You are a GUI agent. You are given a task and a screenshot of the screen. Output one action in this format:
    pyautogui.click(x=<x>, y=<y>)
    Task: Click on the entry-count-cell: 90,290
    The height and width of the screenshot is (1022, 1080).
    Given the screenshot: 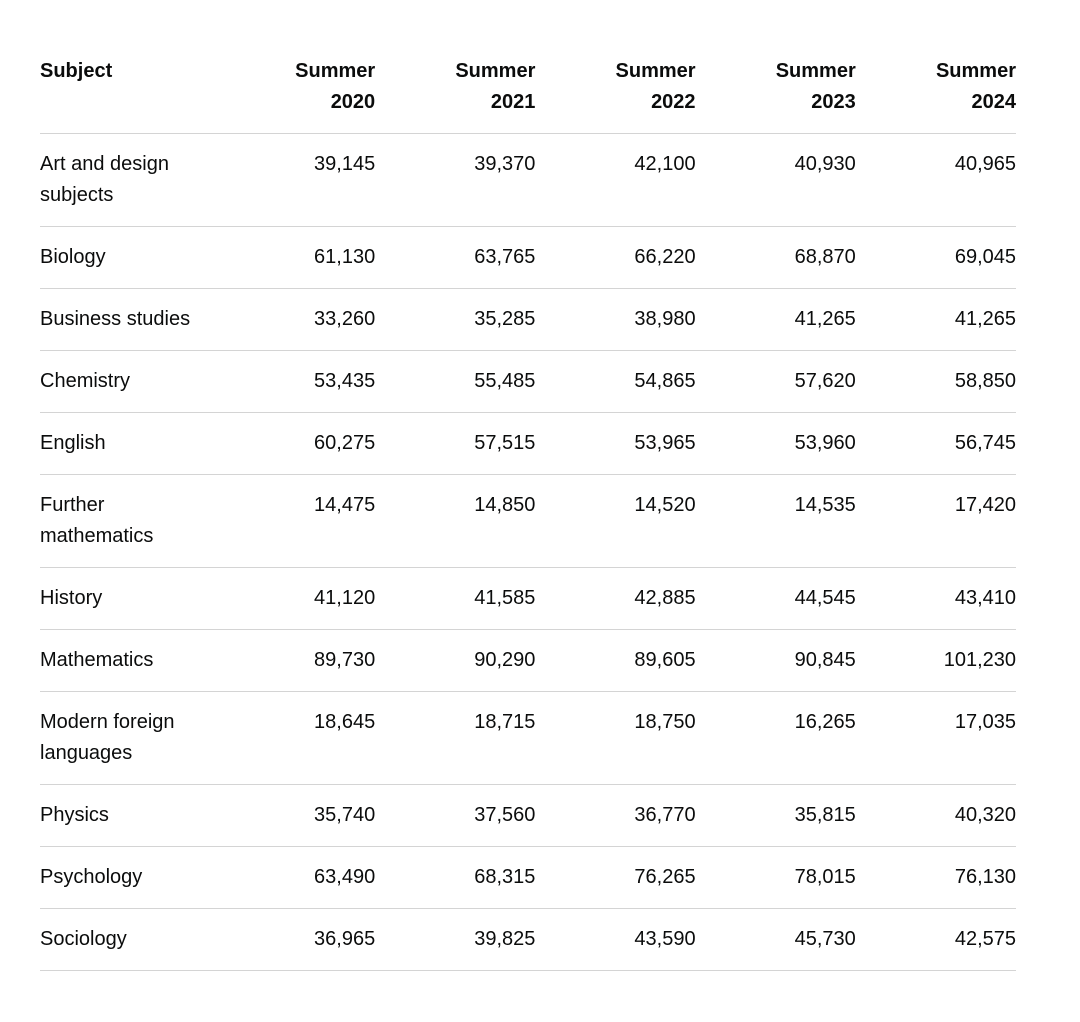 What is the action you would take?
    pyautogui.click(x=455, y=660)
    